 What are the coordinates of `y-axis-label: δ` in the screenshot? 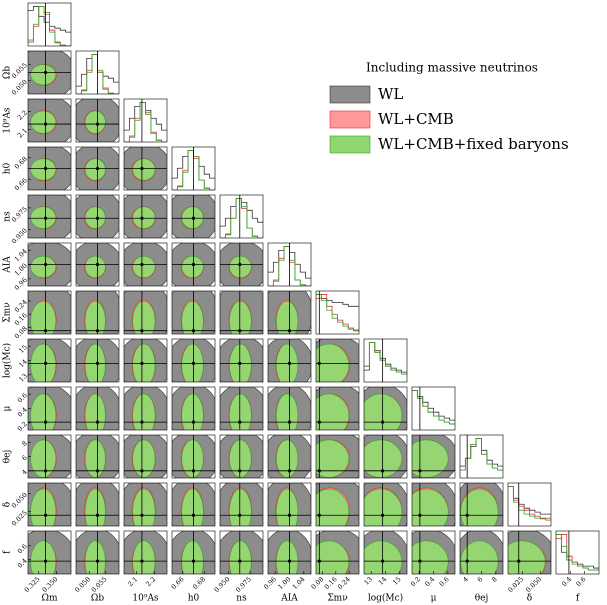 It's located at (8, 504).